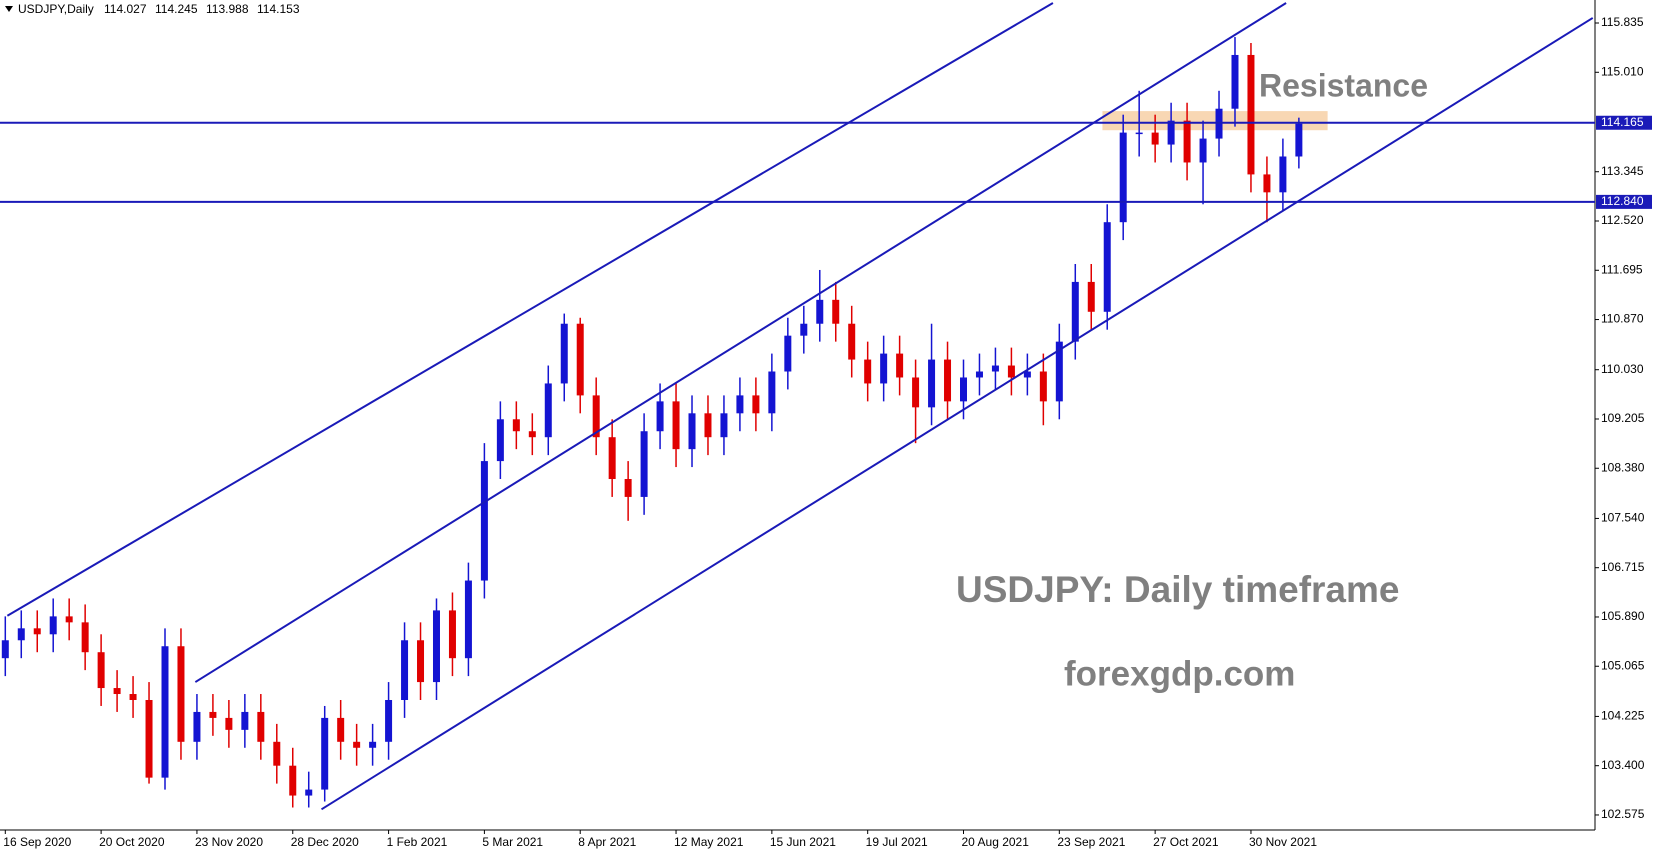 This screenshot has width=1653, height=850. What do you see at coordinates (37, 842) in the screenshot?
I see `x-tick-label: 16 Sep 2020` at bounding box center [37, 842].